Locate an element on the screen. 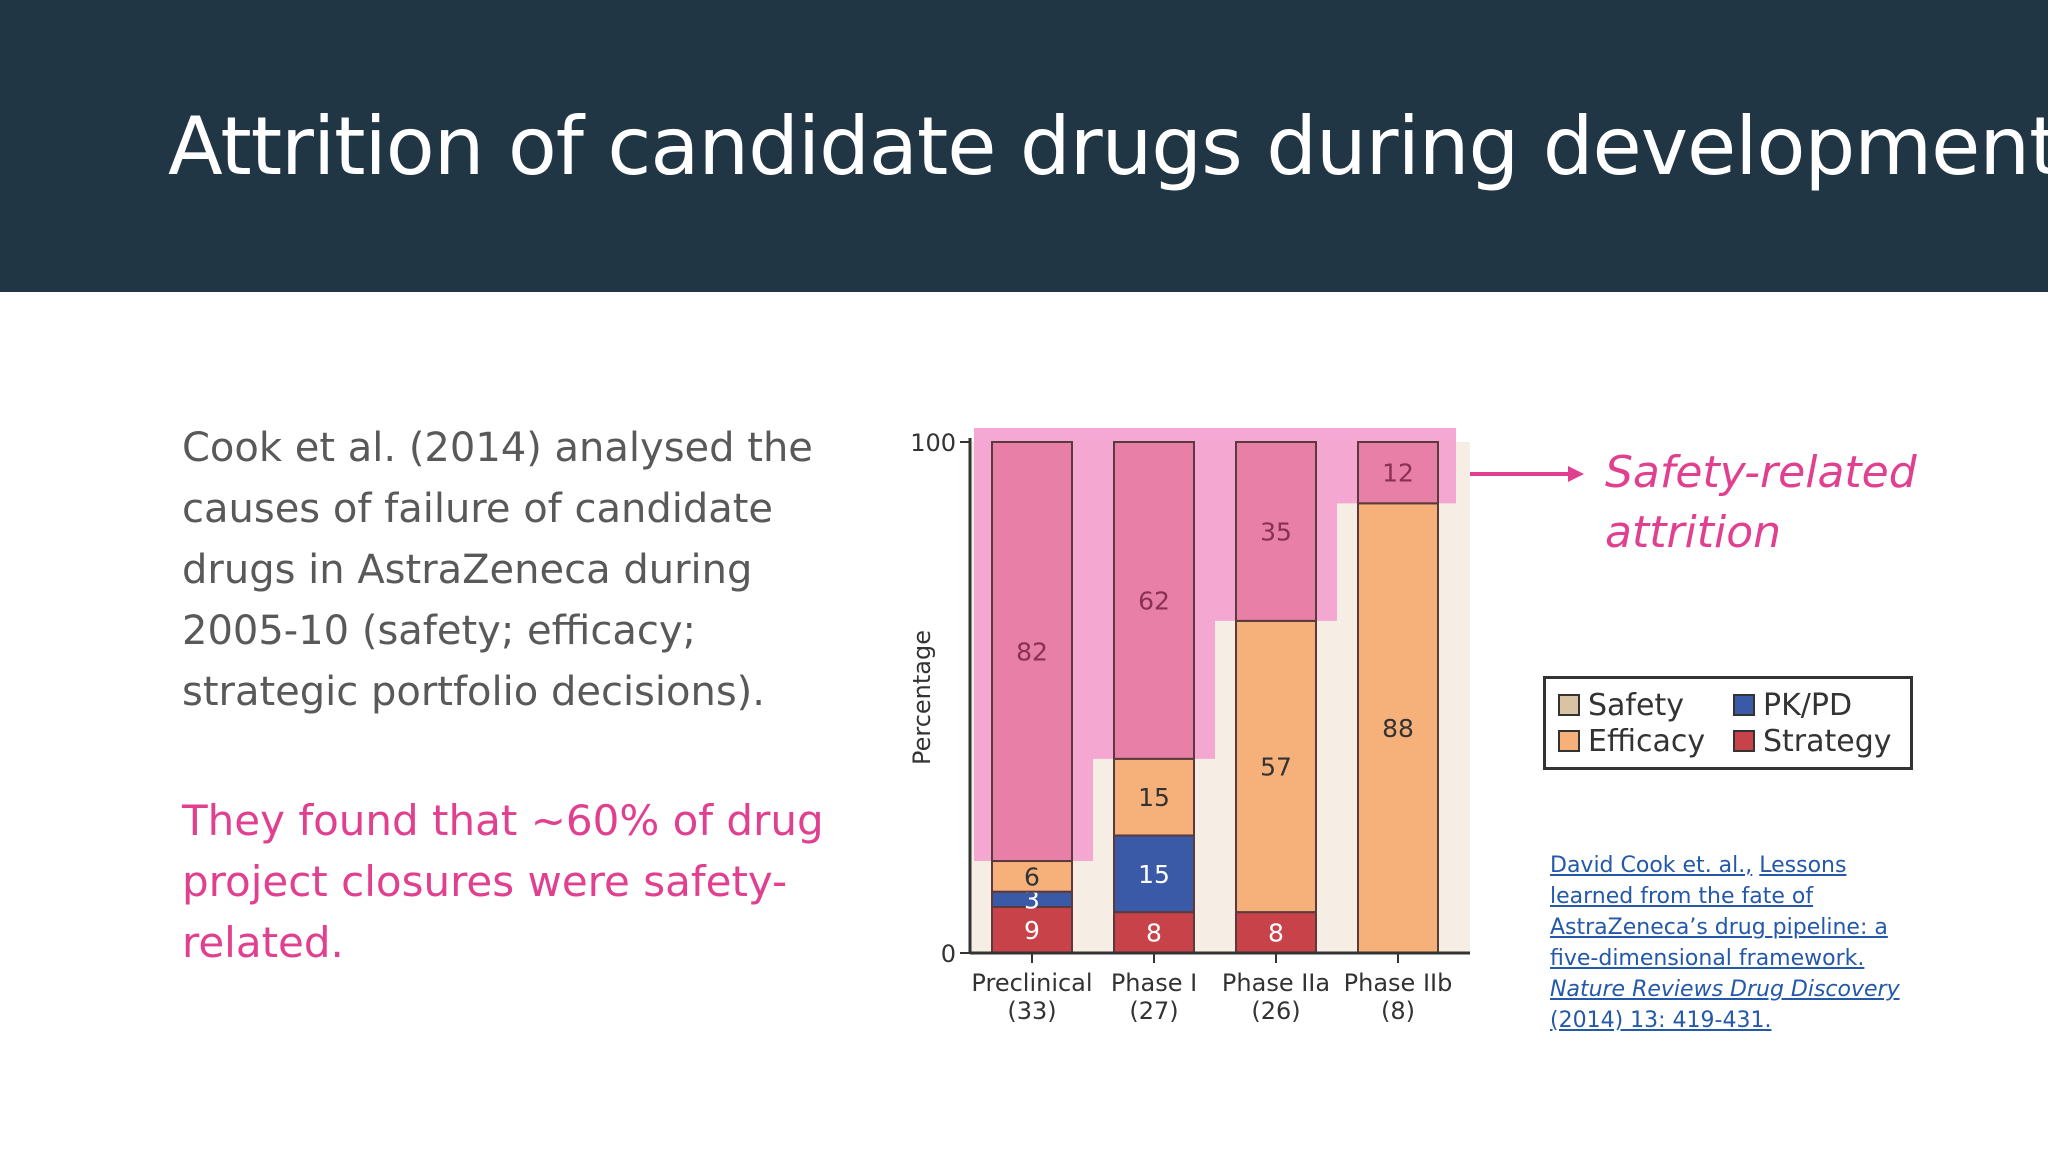 This screenshot has height=1152, width=2048. chart-legend: Safety PK/PD Efficacy Strategy is located at coordinates (1728, 723).